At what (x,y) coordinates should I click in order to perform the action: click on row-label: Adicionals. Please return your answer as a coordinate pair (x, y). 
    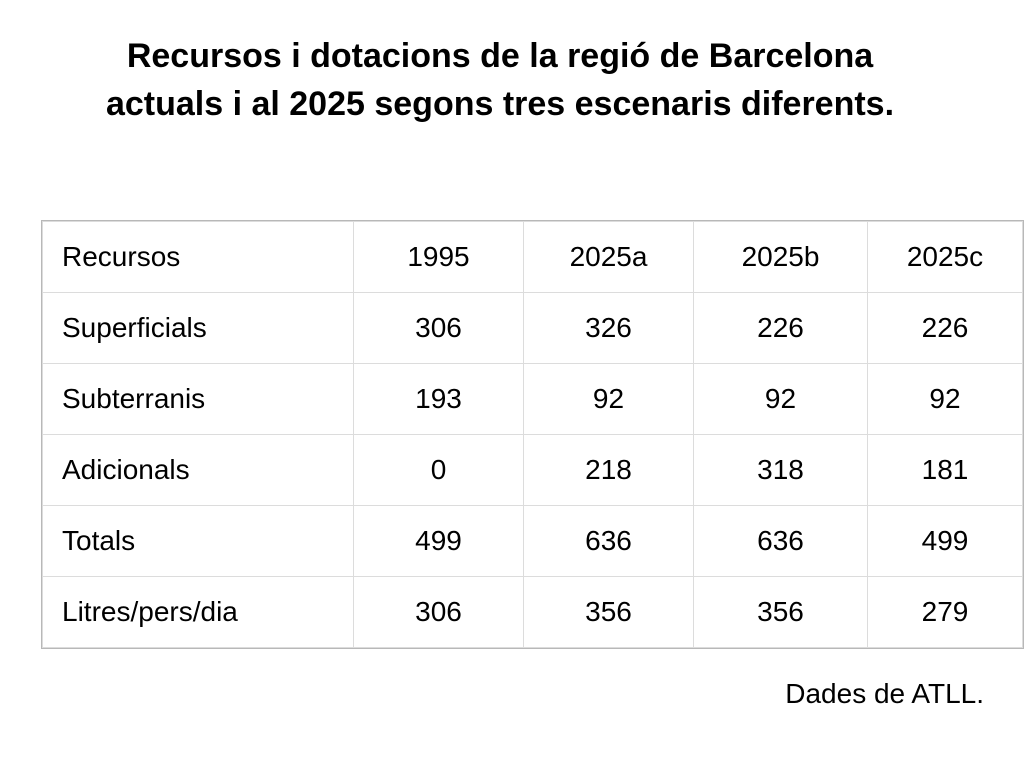
    Looking at the image, I should click on (198, 470).